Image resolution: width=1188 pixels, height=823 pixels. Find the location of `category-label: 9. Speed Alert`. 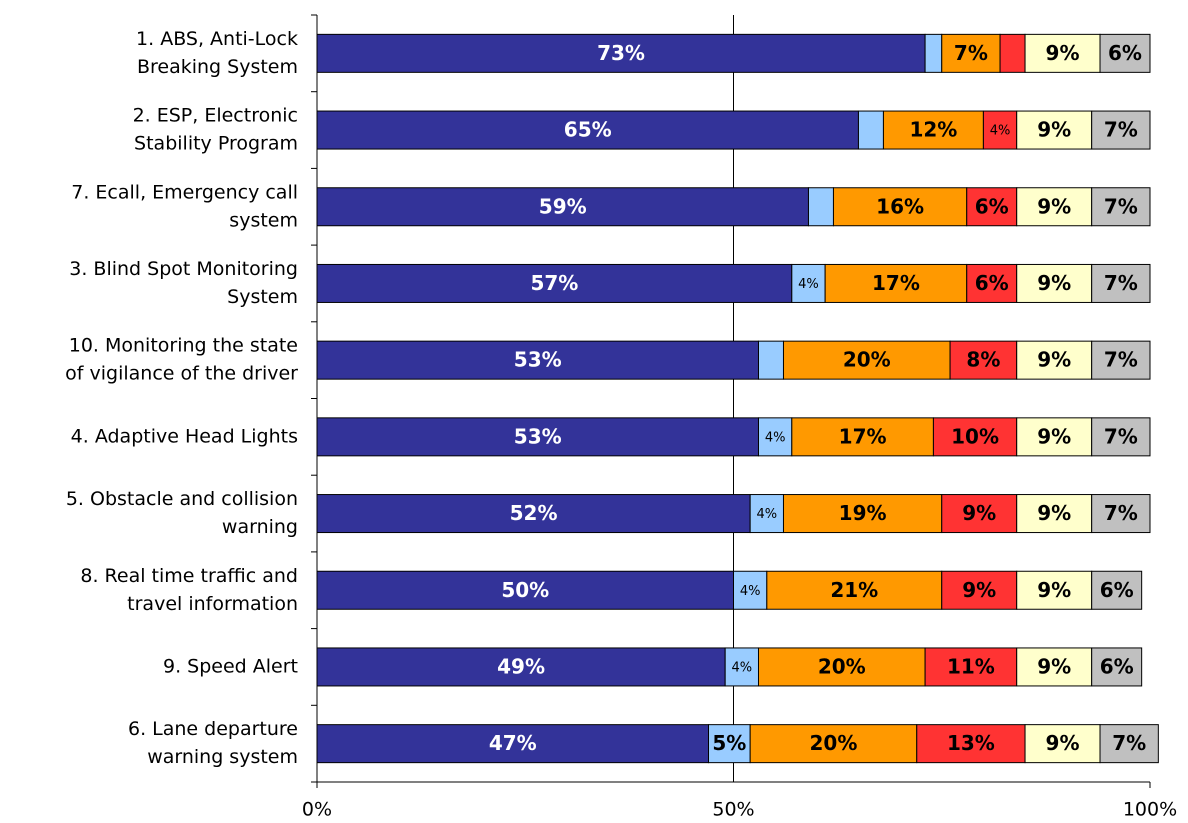

category-label: 9. Speed Alert is located at coordinates (230, 666).